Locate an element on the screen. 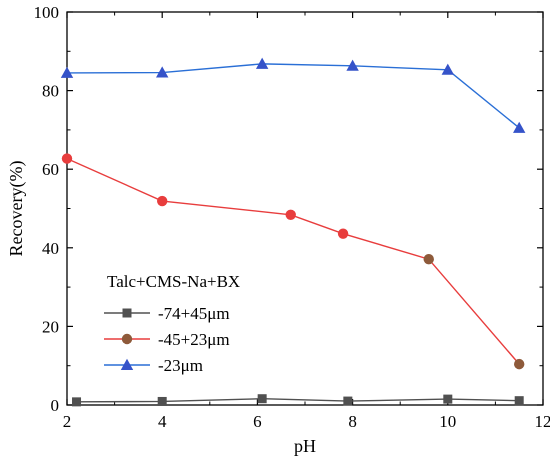 This screenshot has width=550, height=461. x-tick-label: 12 is located at coordinates (542, 421).